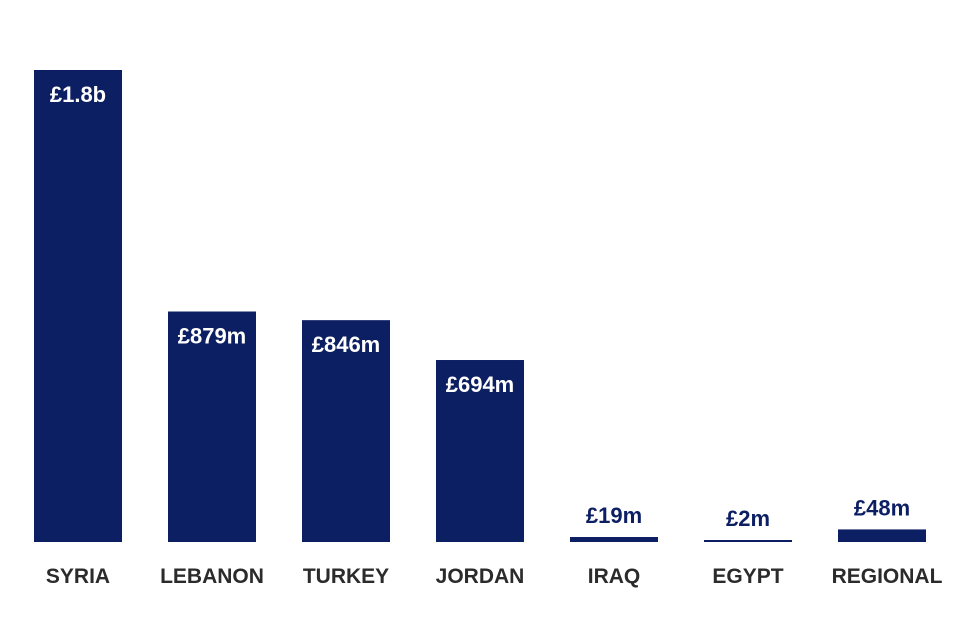  I want to click on category-label-syria: SYRIA, so click(78, 576).